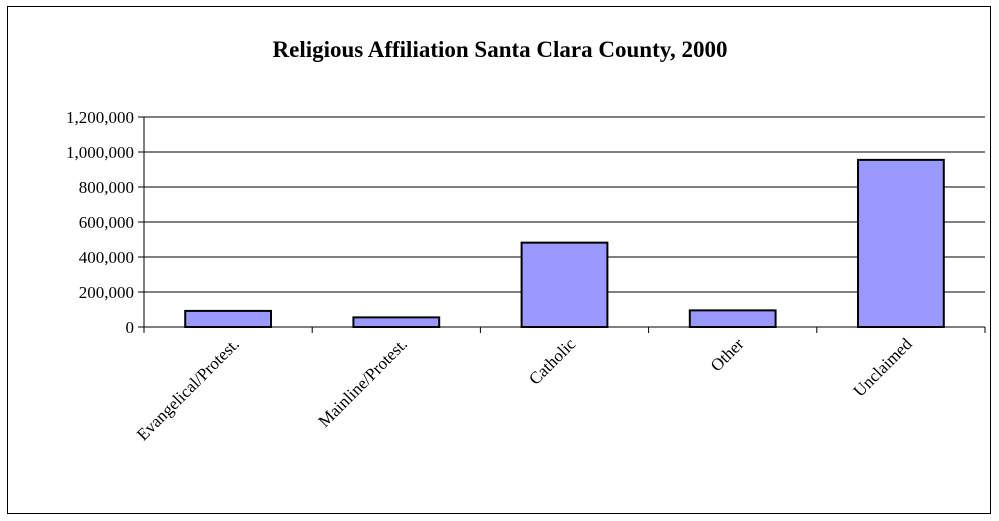  I want to click on x-tick-label: Catholic, so click(552, 361).